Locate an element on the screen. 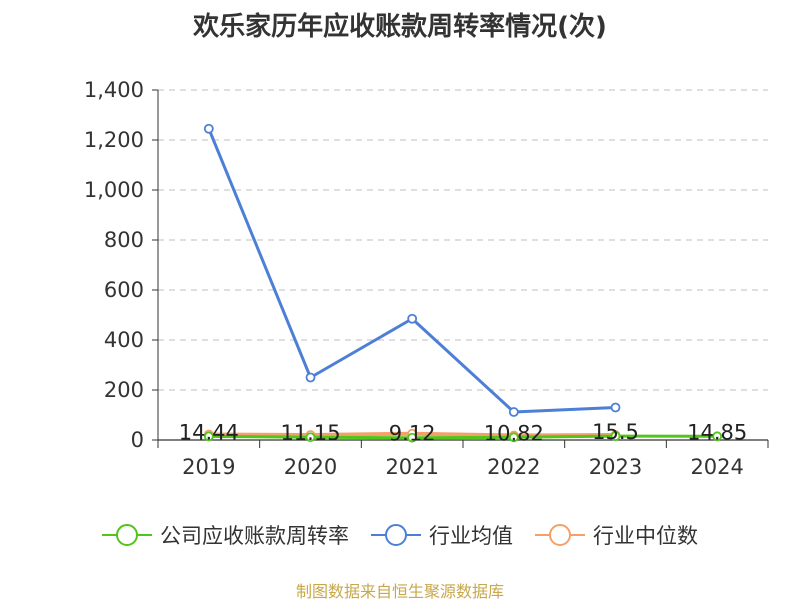  data-label: 14.85 is located at coordinates (717, 432).